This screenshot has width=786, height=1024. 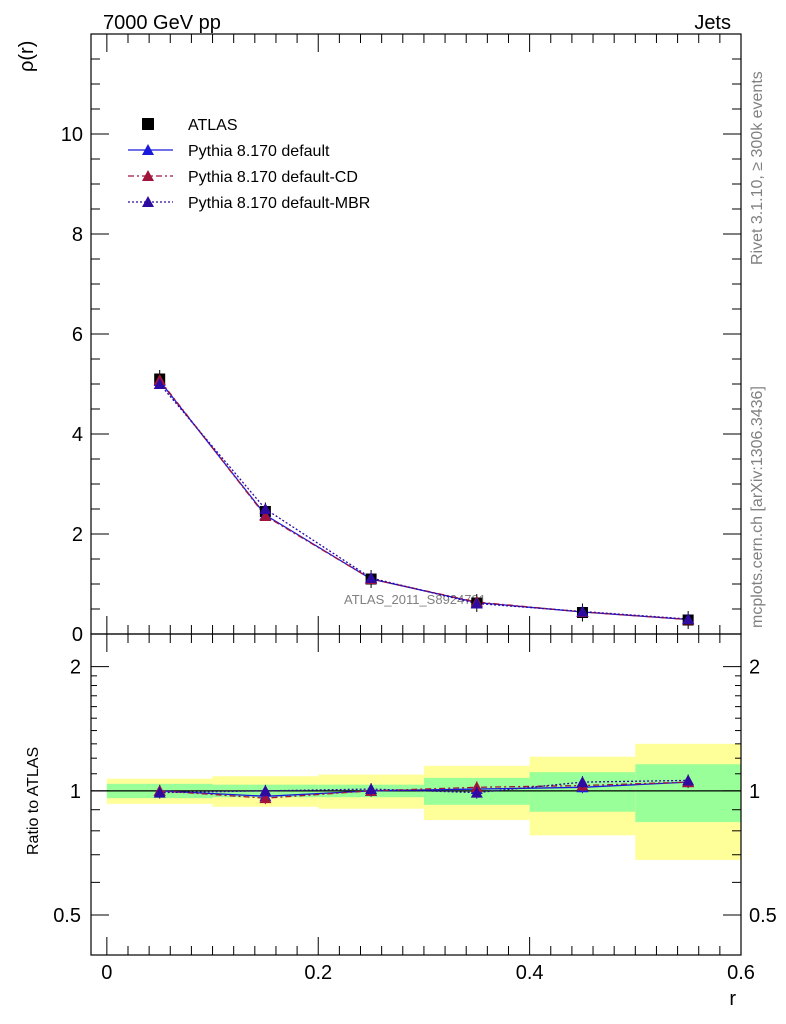 What do you see at coordinates (148, 124) in the screenshot?
I see `legend-atlas-marker` at bounding box center [148, 124].